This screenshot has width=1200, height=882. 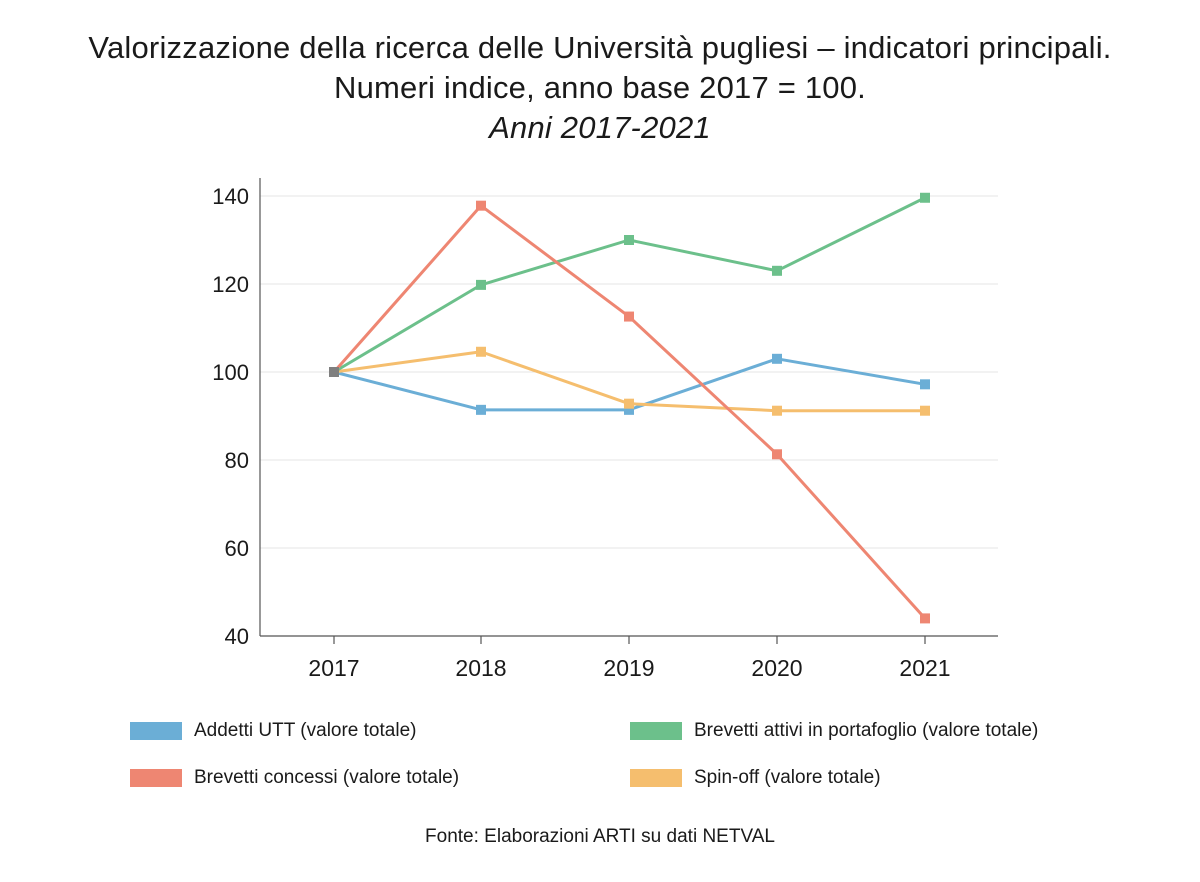 What do you see at coordinates (925, 618) in the screenshot?
I see `series-2-point-2021` at bounding box center [925, 618].